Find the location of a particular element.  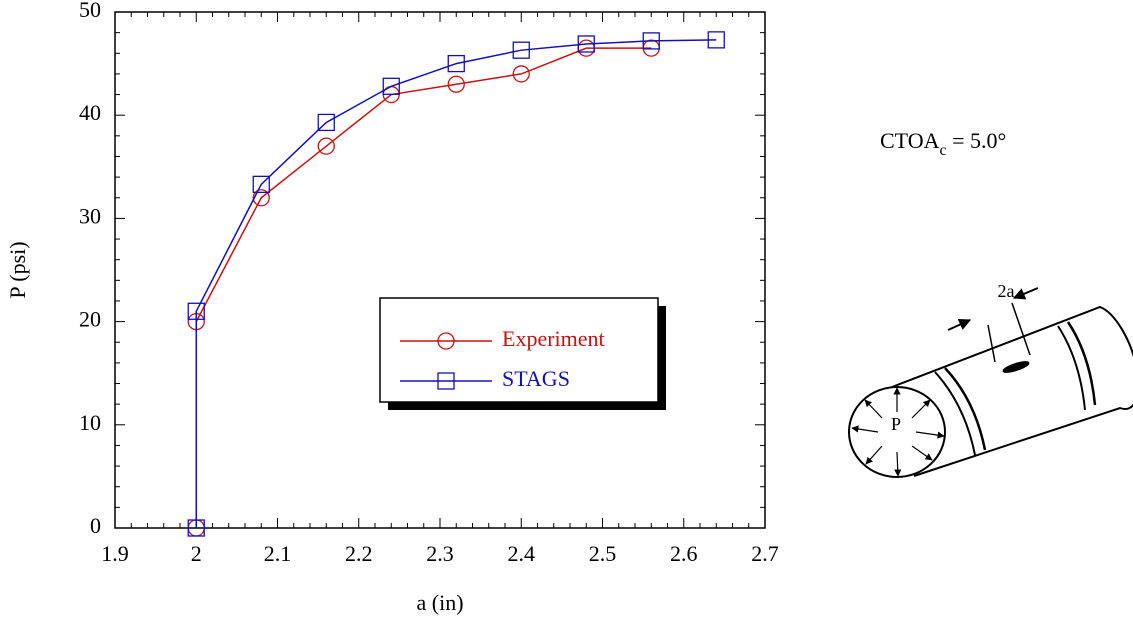

annotation-rest: = 5.0° is located at coordinates (977, 140).